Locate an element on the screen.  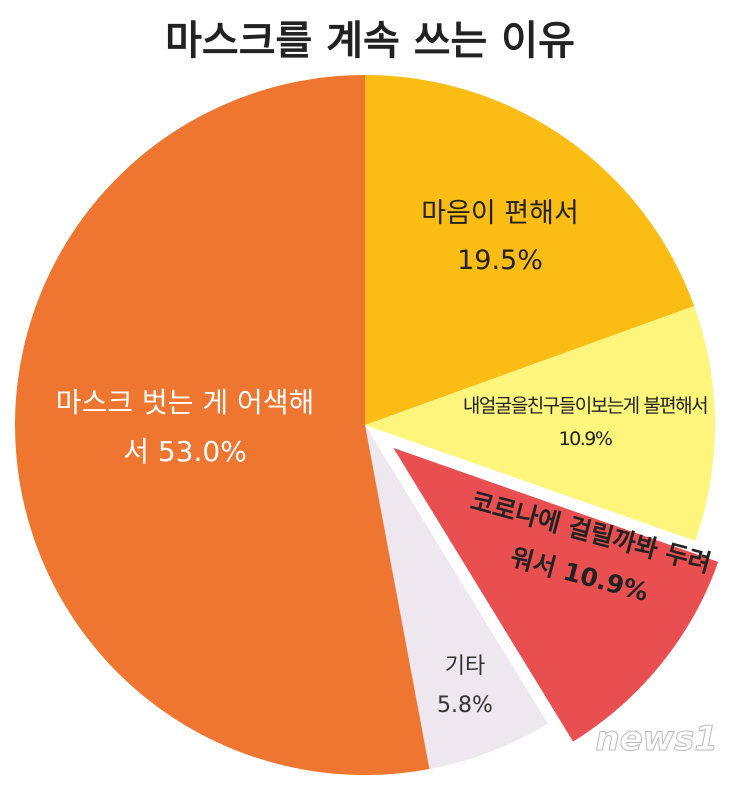
slice-label: 내얼굴을친구들이보는게 불편해서 10.9% is located at coordinates (585, 423).